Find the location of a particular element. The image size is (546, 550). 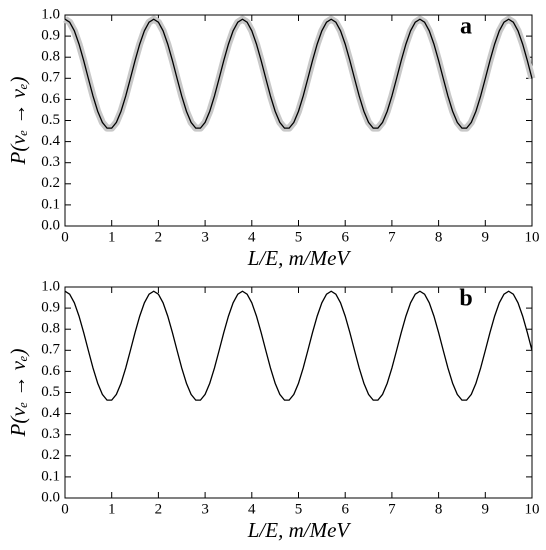

panel-label: a is located at coordinates (466, 27).